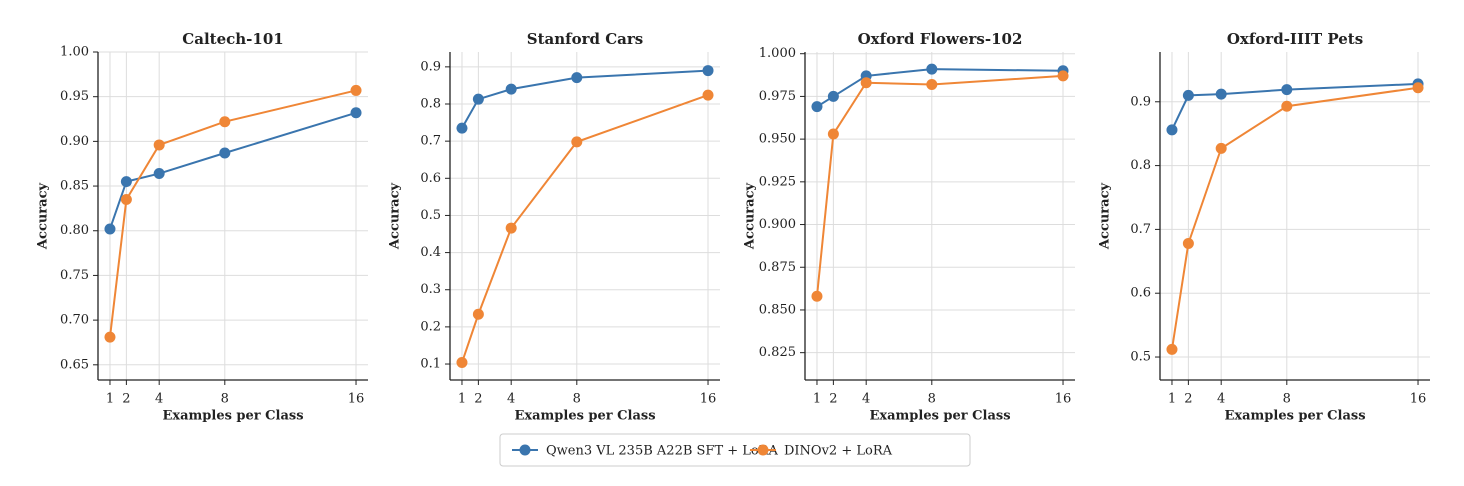 The image size is (1464, 486). Describe the element at coordinates (74, 141) in the screenshot. I see `y-tick-label: 0.90` at that location.